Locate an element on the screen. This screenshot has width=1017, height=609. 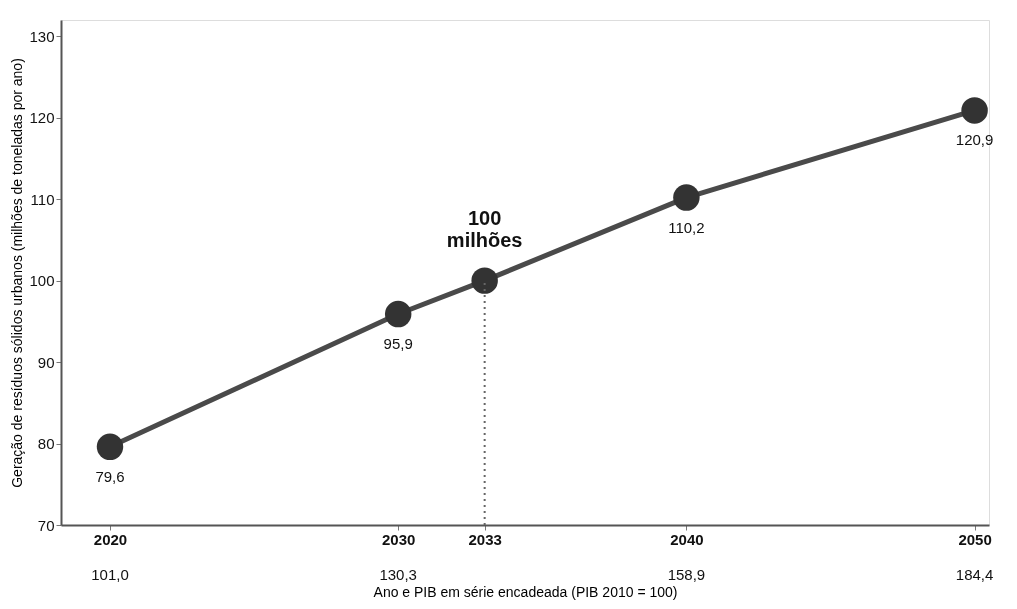
text: 130,3 is located at coordinates (398, 574).